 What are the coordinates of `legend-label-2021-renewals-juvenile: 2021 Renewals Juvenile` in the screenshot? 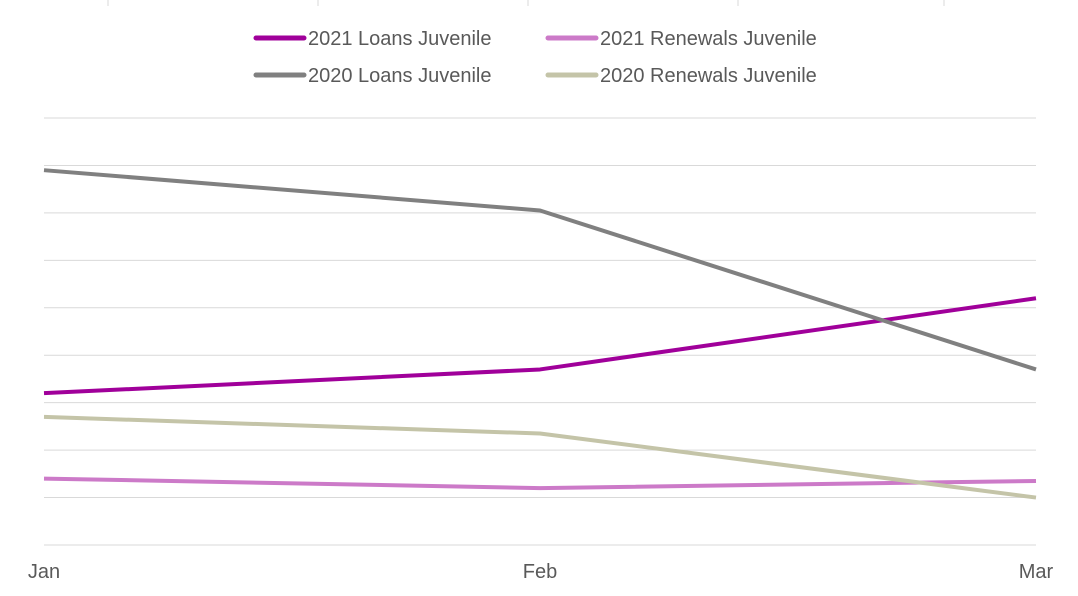 It's located at (708, 39).